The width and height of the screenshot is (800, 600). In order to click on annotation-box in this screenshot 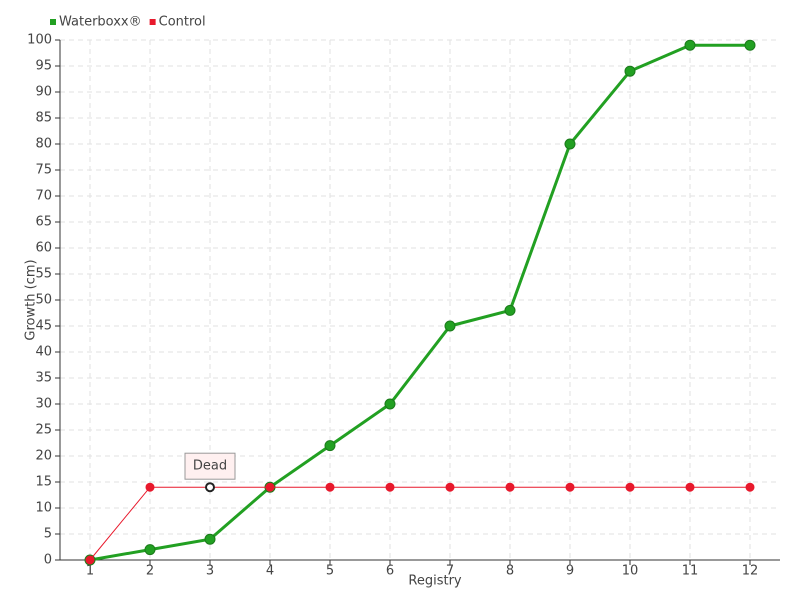, I will do `click(210, 466)`.